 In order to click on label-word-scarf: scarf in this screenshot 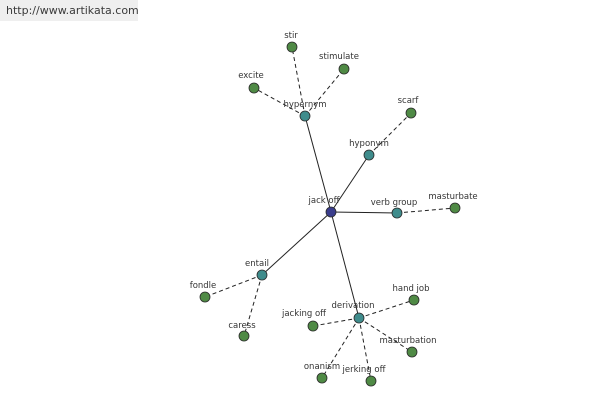, I will do `click(409, 101)`.